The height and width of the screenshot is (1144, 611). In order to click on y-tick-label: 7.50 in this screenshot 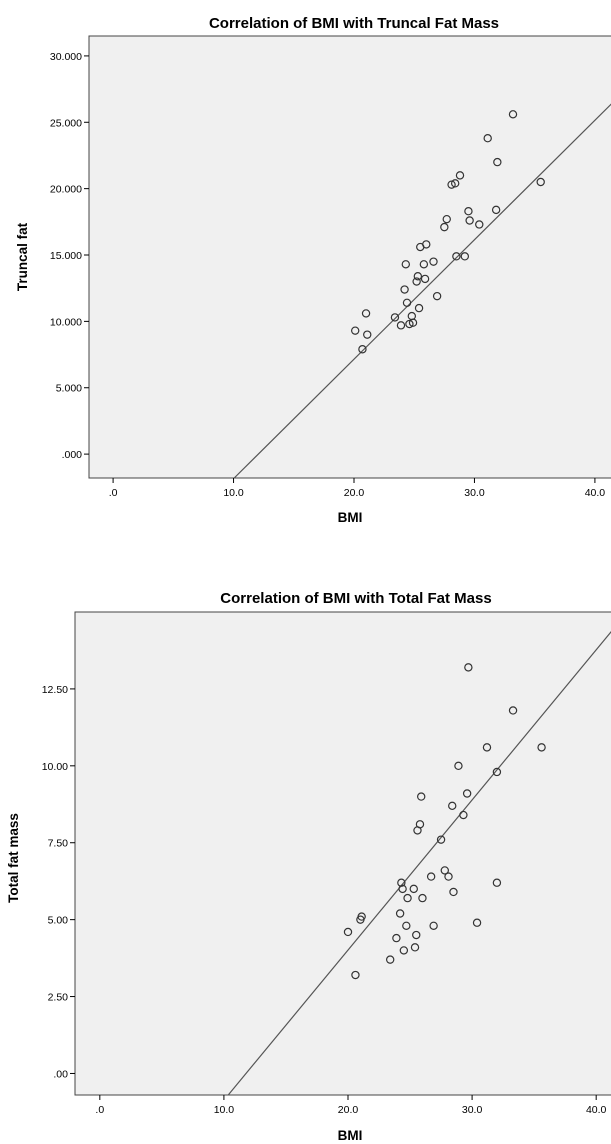, I will do `click(58, 844)`.